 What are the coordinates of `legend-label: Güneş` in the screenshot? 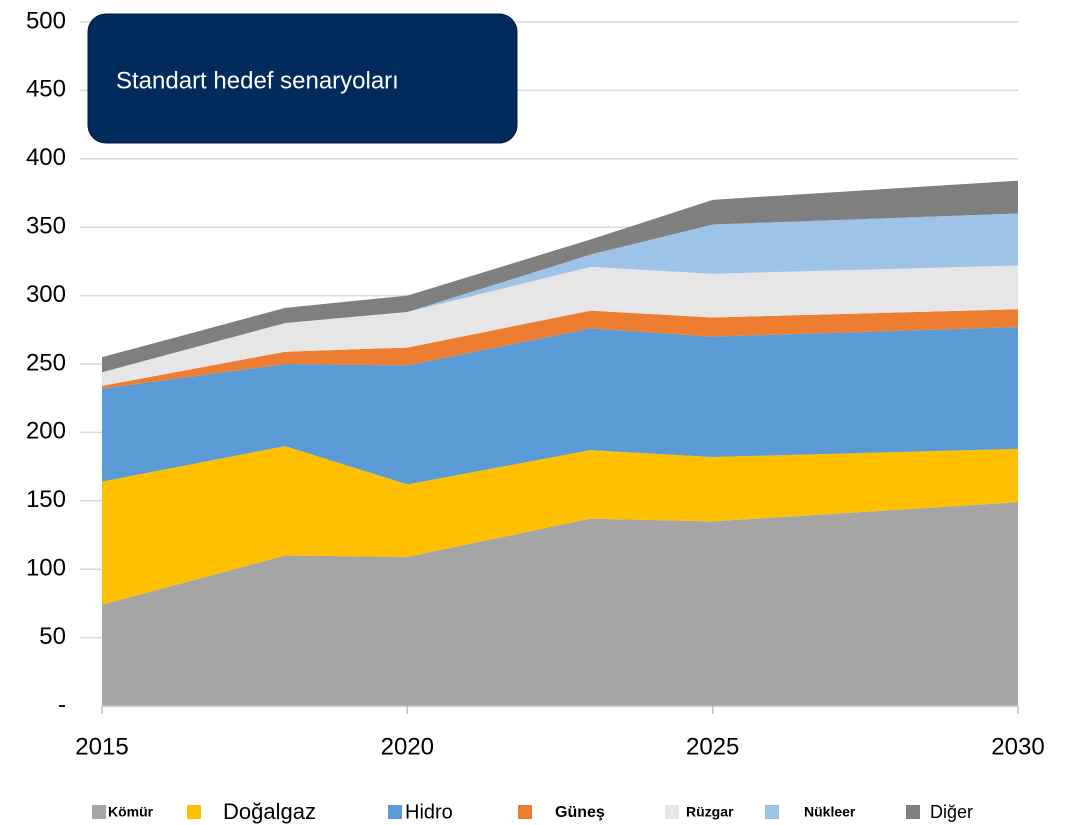 It's located at (580, 812).